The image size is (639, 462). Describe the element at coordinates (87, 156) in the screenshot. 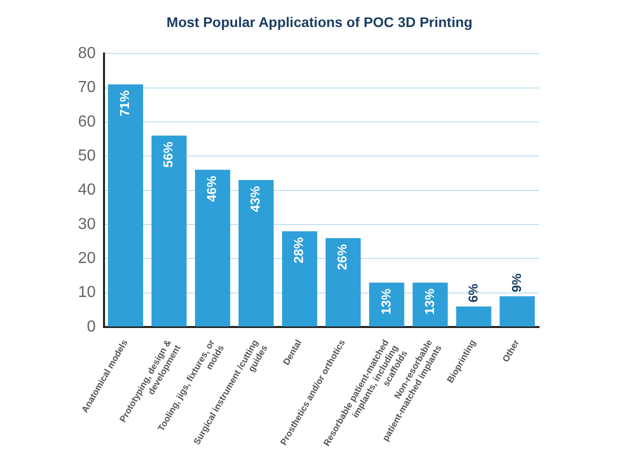

I see `y-tick-label: 50` at that location.